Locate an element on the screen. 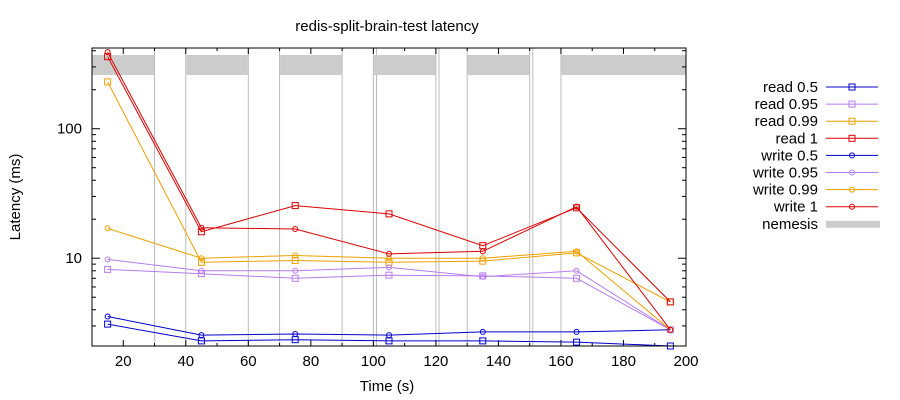 This screenshot has height=400, width=900. x-tick-label: 100 is located at coordinates (373, 361).